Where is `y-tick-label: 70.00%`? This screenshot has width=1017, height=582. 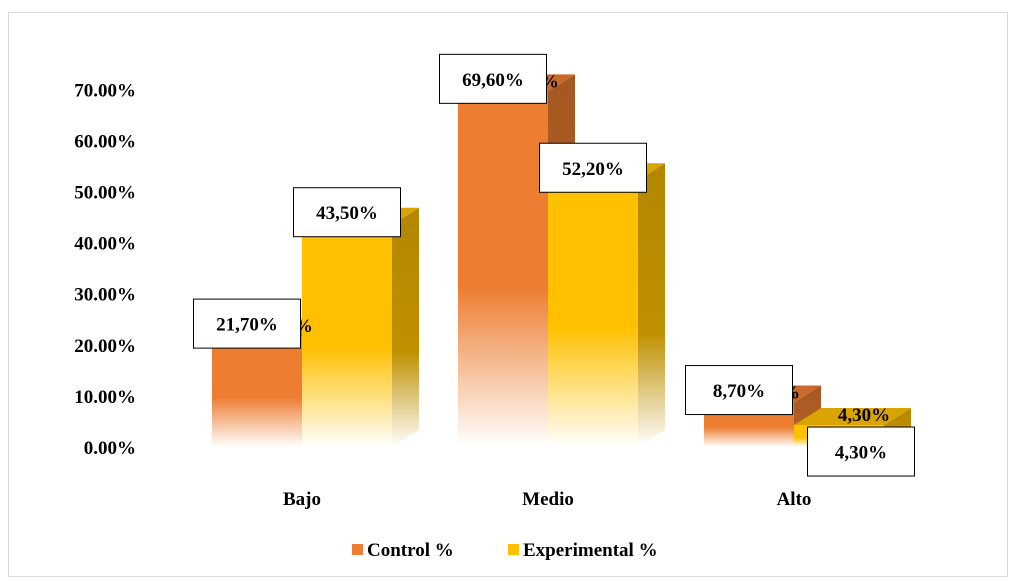 y-tick-label: 70.00% is located at coordinates (105, 90).